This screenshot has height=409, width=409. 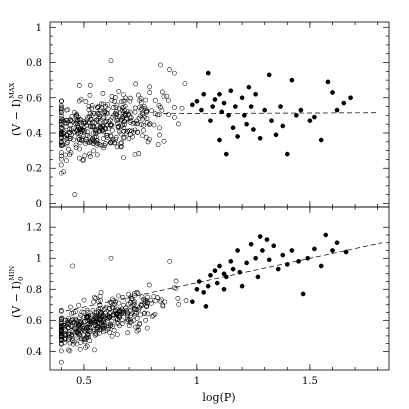 What do you see at coordinates (39, 204) in the screenshot?
I see `top-ytick-label: 0` at bounding box center [39, 204].